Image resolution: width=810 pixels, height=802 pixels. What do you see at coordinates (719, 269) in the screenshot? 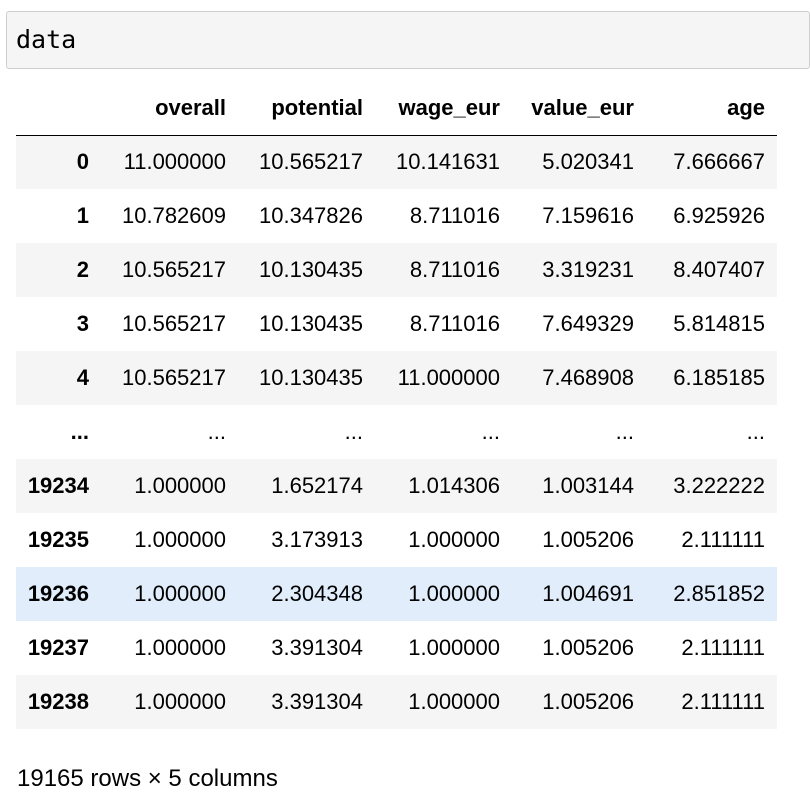
I see `cell-age: 8.407407` at bounding box center [719, 269].